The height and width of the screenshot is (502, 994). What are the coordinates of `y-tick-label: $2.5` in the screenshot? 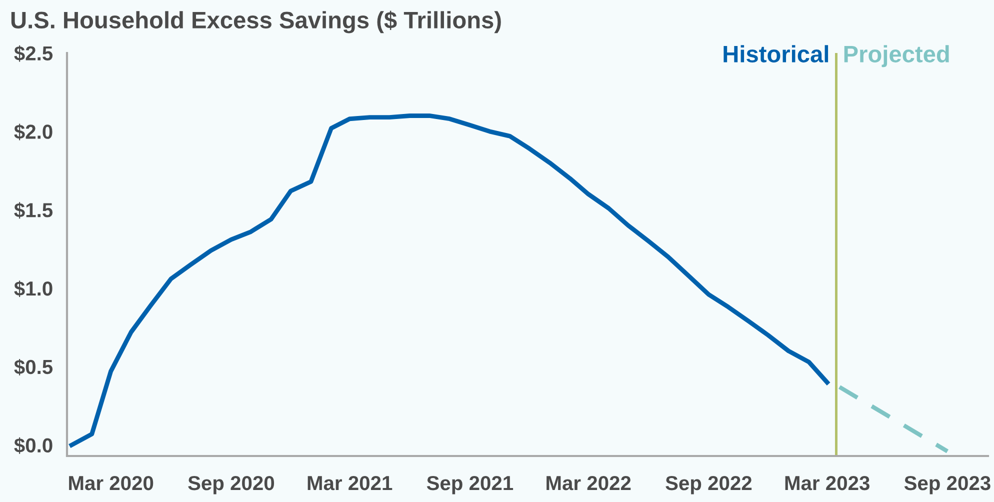 It's located at (33, 53).